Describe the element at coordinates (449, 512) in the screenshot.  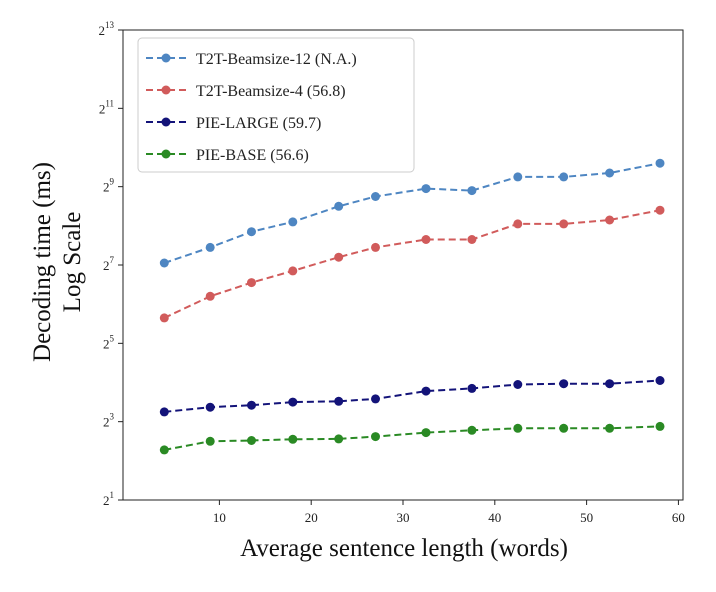
I see `x-axis-ticks: 10 20 30 40 50 60` at that location.